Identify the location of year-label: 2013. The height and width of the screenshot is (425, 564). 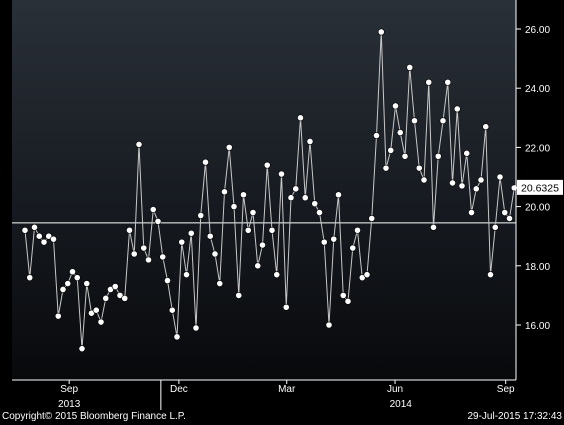
(69, 404).